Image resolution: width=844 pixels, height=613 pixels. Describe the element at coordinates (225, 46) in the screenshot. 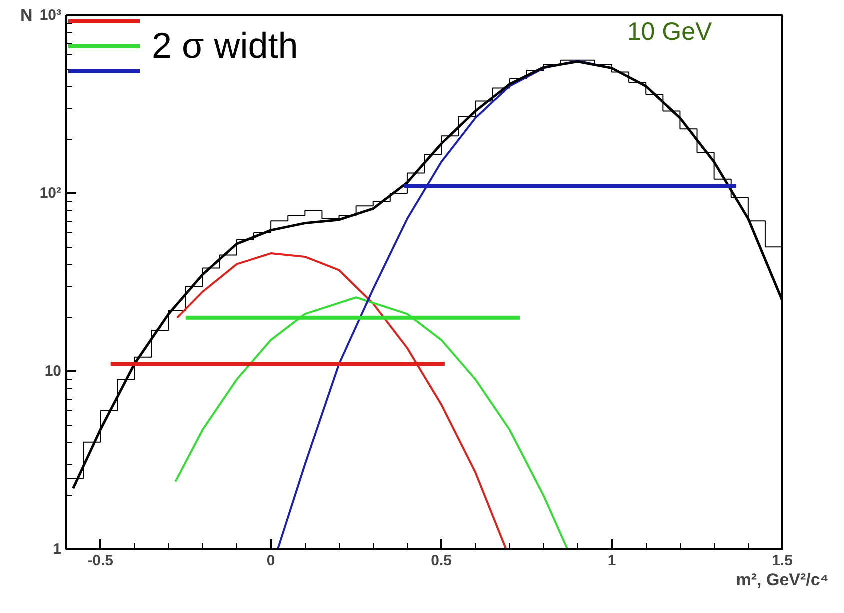

I see `text: 2 σ width` at that location.